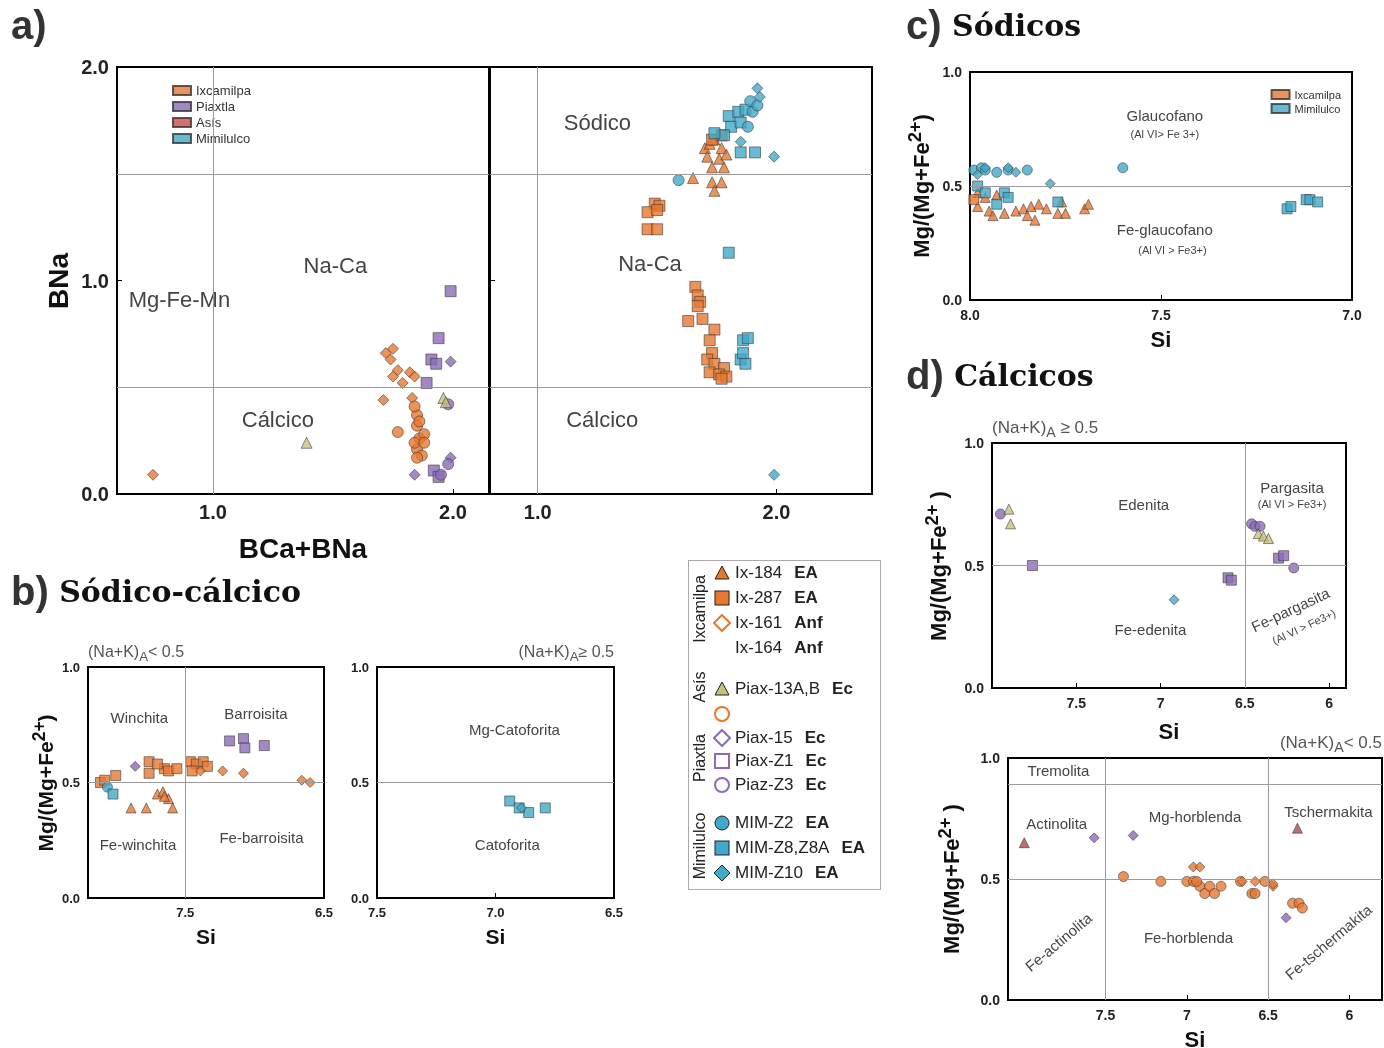 Image resolution: width=1384 pixels, height=1048 pixels. What do you see at coordinates (764, 737) in the screenshot?
I see `text: Piax-15` at bounding box center [764, 737].